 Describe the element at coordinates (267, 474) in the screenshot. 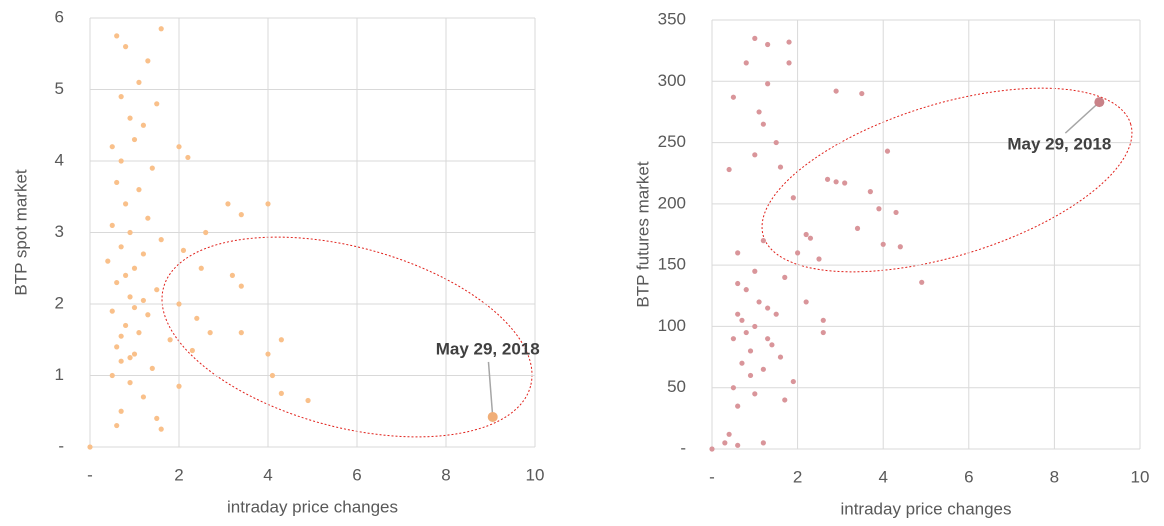

I see `x-tick-label: 4` at that location.